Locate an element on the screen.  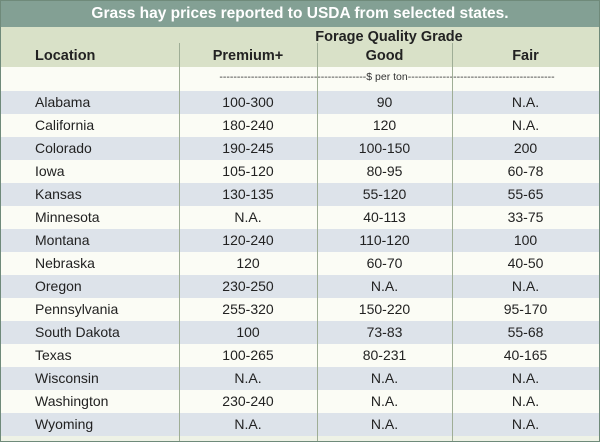
table-row: Pennsylvania 255-320 150-220 95-170 is located at coordinates (300, 309).